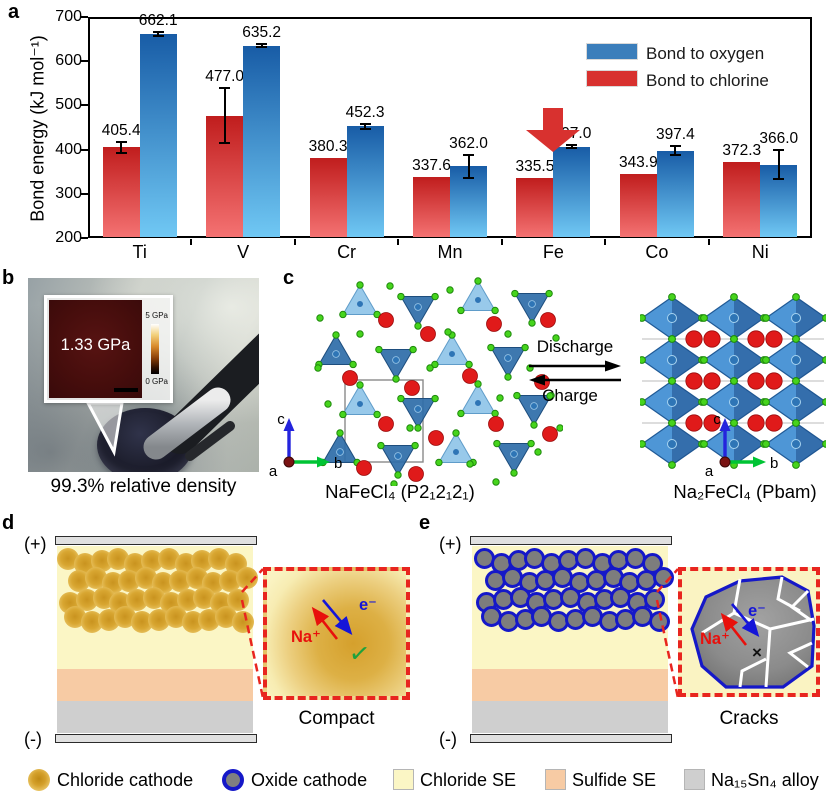 The height and width of the screenshot is (793, 826). What do you see at coordinates (210, 441) in the screenshot?
I see `tweezers-lower-prong` at bounding box center [210, 441].